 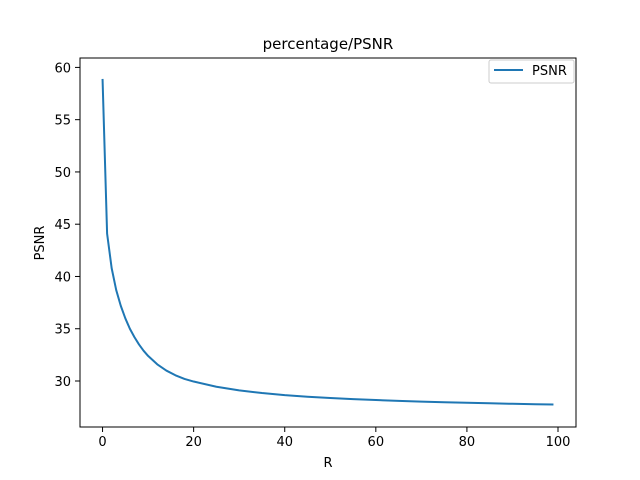 I want to click on y-tick-label: 35, so click(x=62, y=330).